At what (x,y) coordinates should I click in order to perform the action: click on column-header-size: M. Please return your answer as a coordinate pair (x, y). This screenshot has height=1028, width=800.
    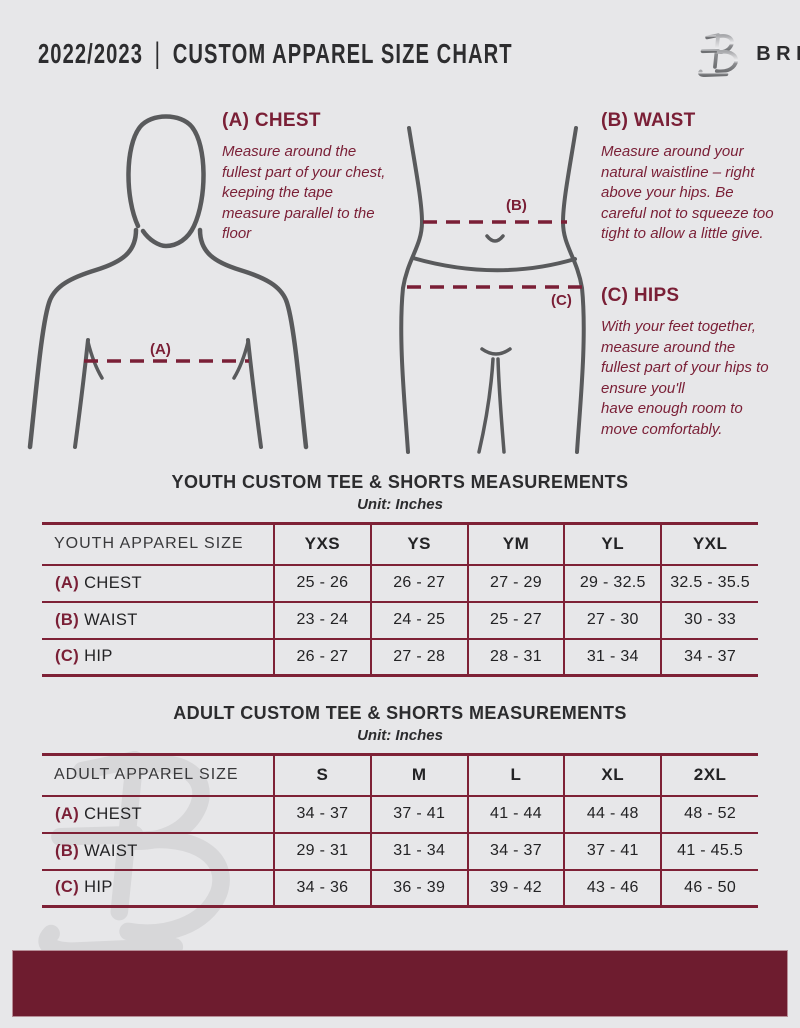
    Looking at the image, I should click on (418, 775).